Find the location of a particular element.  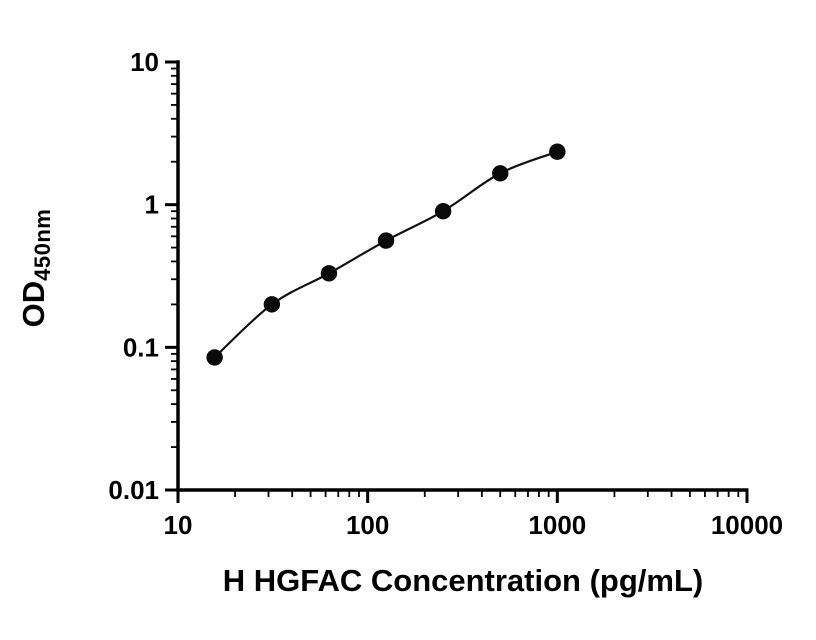

fit-curve-line is located at coordinates (385, 254).